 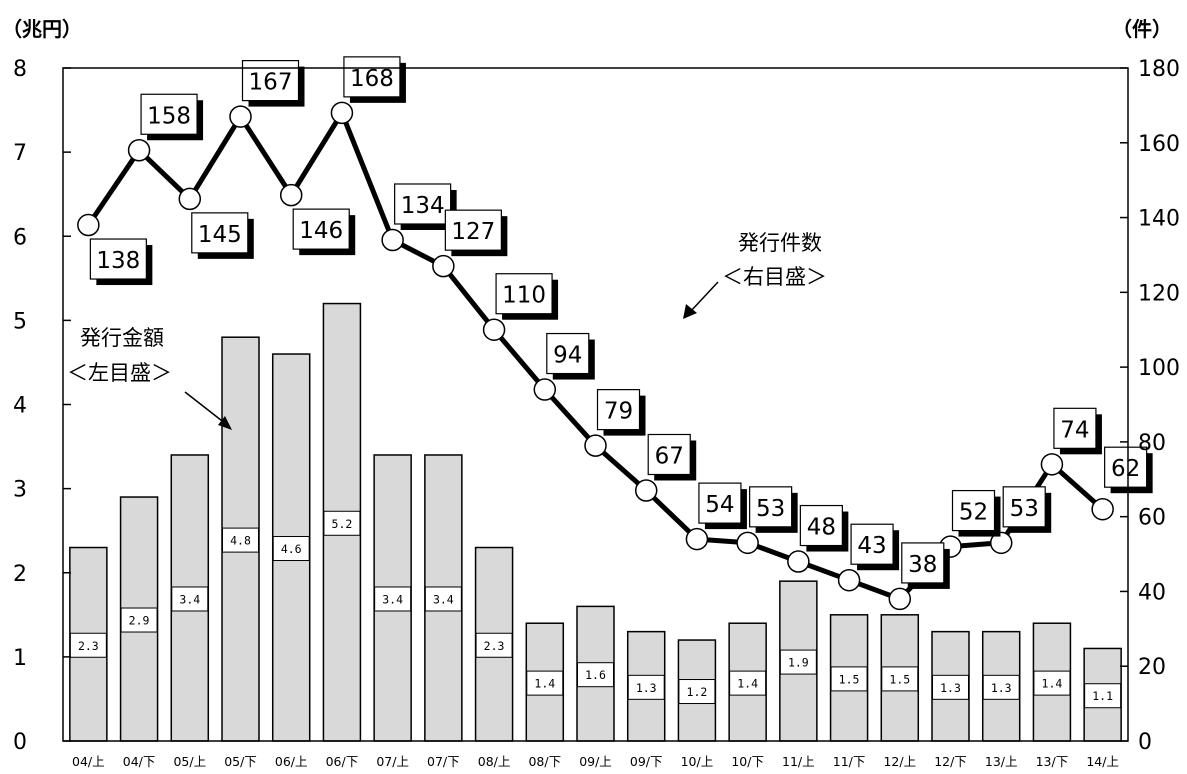 I want to click on right-tick-label: 40, so click(x=1152, y=592).